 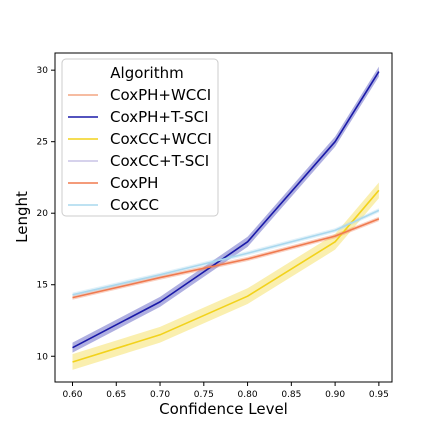 I want to click on legend-label-coxcc-t-sci: CoxCC+T-SCI, so click(x=159, y=161).